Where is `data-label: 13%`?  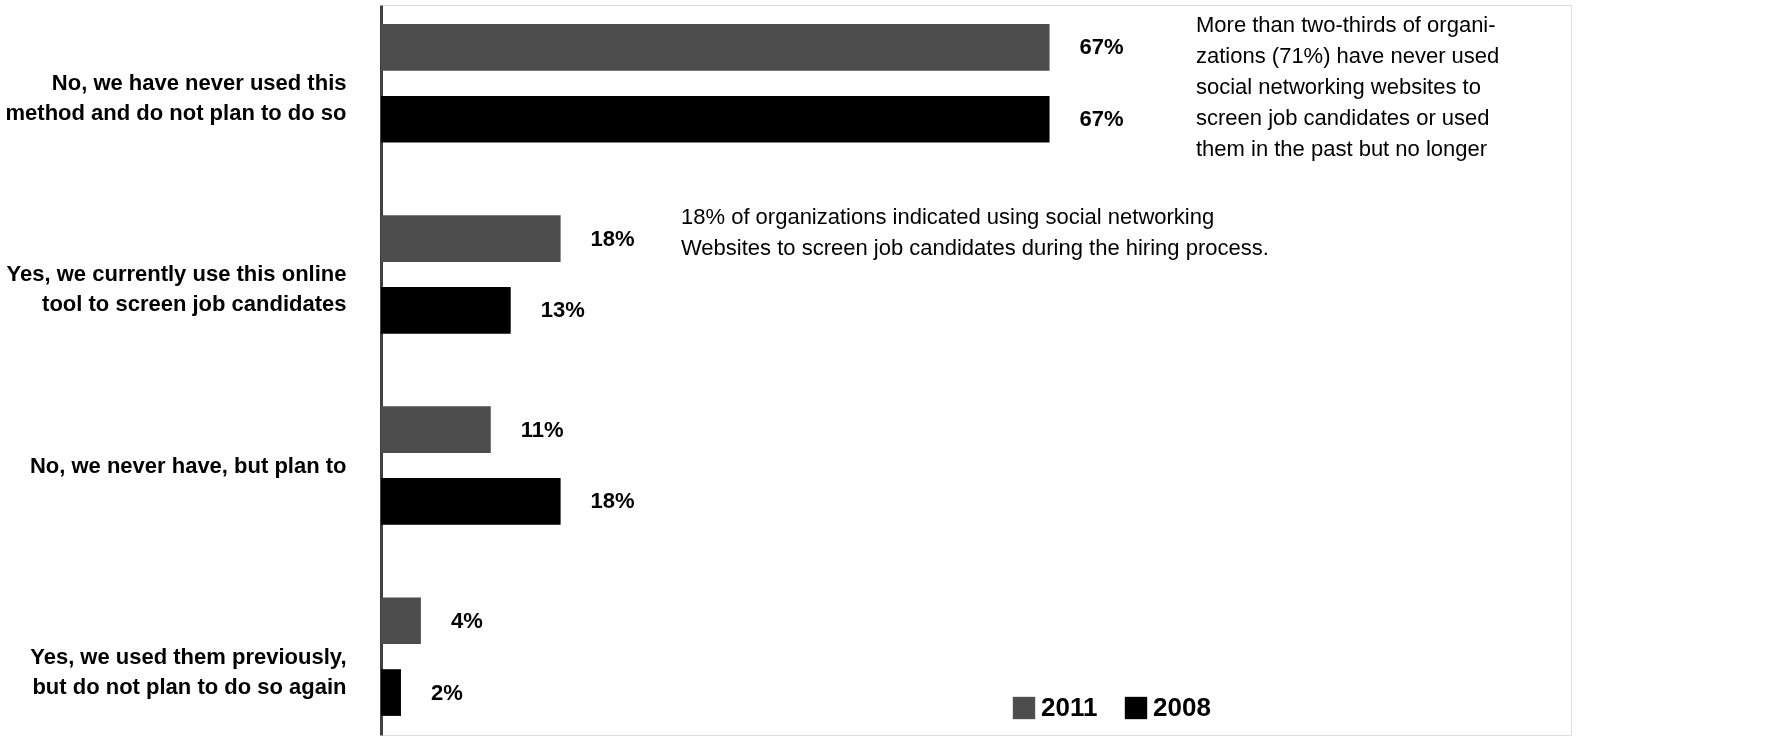
data-label: 13% is located at coordinates (562, 310).